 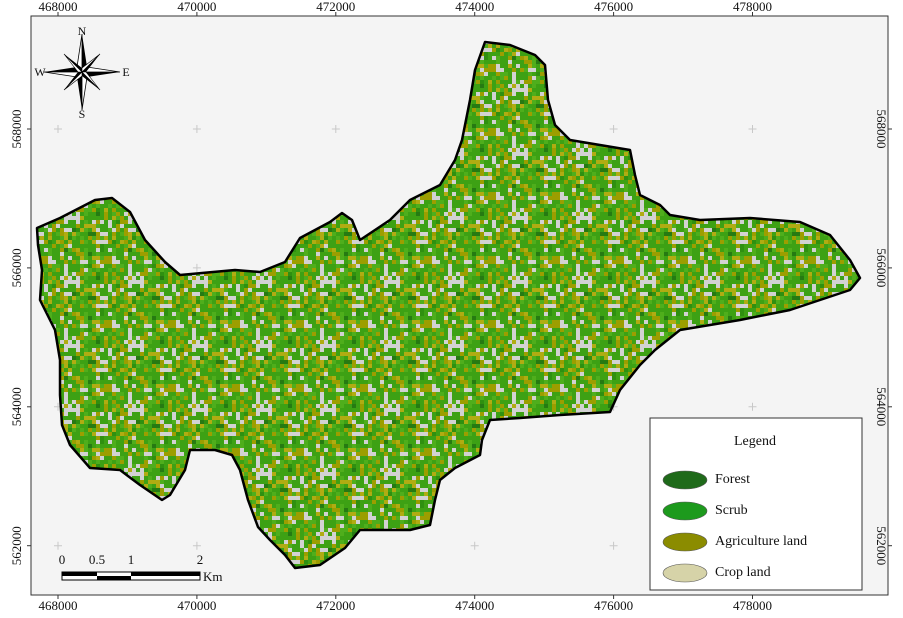 I want to click on legend-label: Scrub, so click(x=731, y=510).